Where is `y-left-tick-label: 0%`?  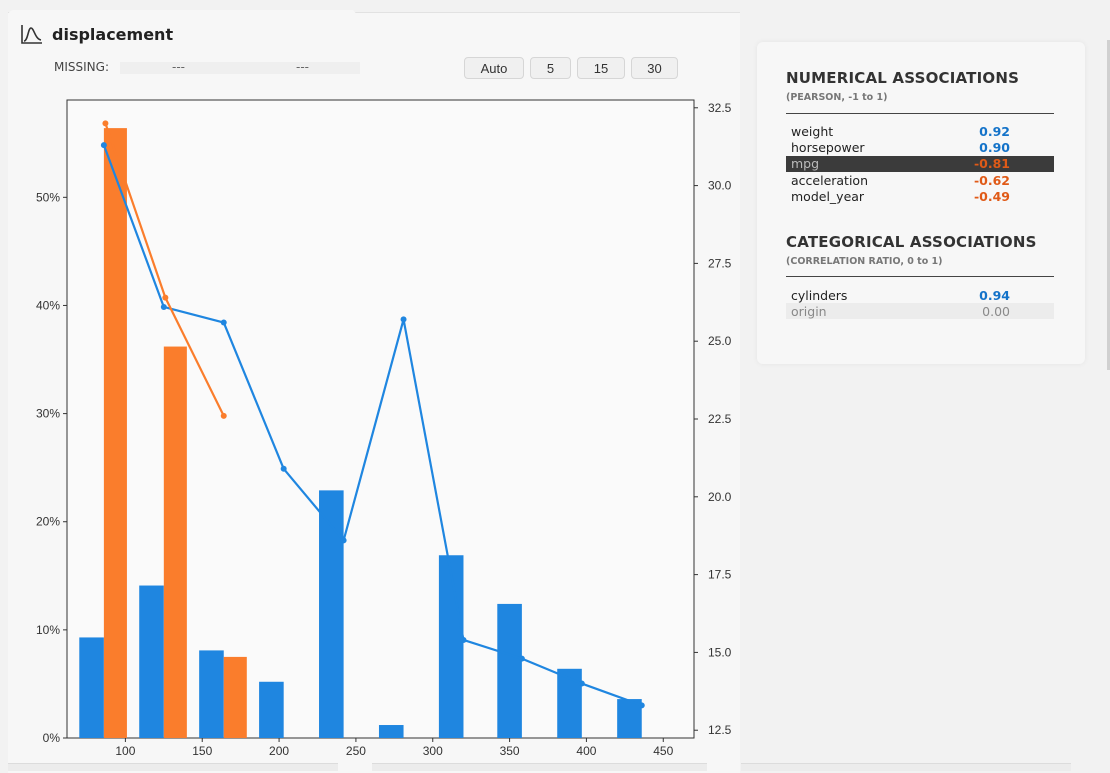
y-left-tick-label: 0% is located at coordinates (52, 738).